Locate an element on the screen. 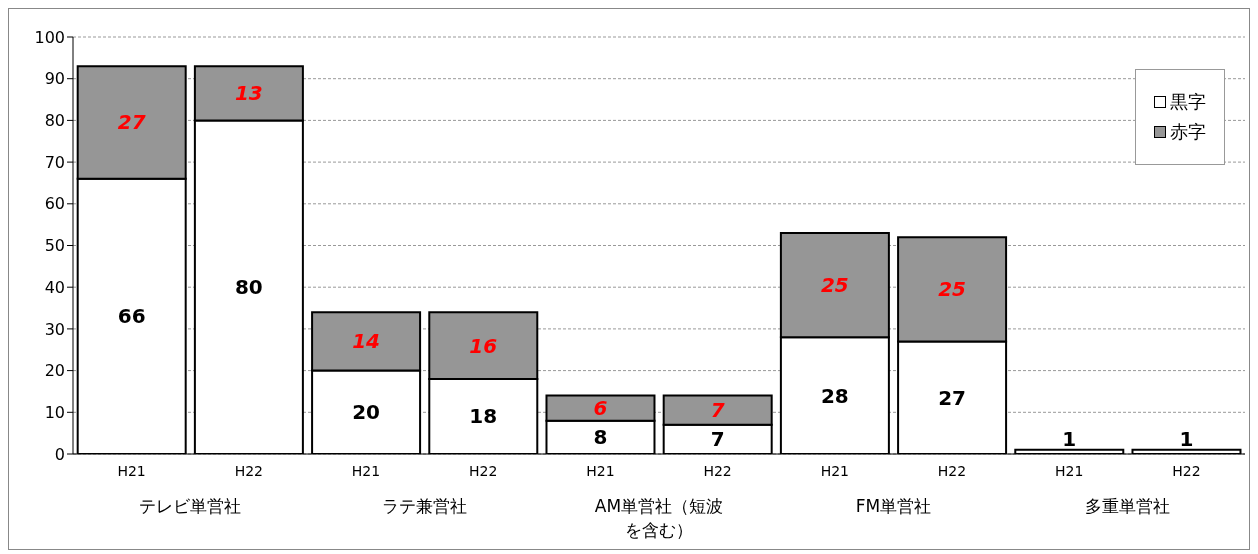  data-label: 6 is located at coordinates (600, 408).